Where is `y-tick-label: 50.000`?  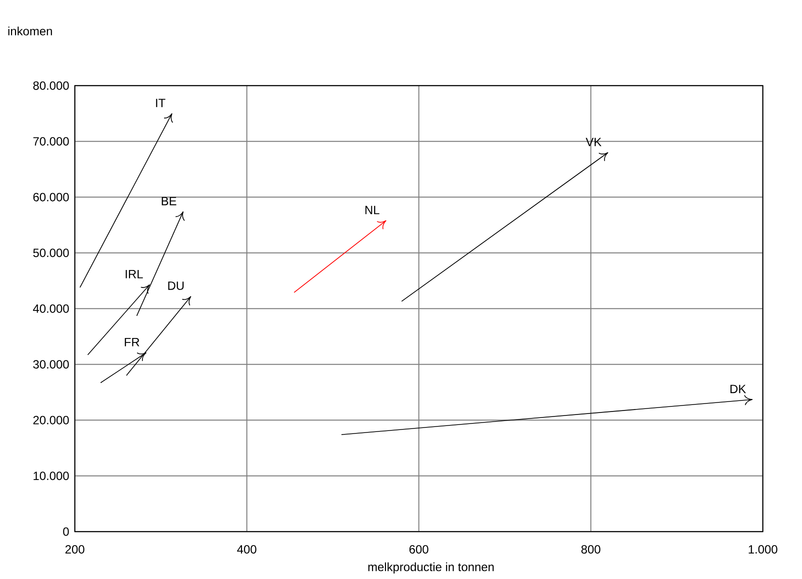 y-tick-label: 50.000 is located at coordinates (51, 253).